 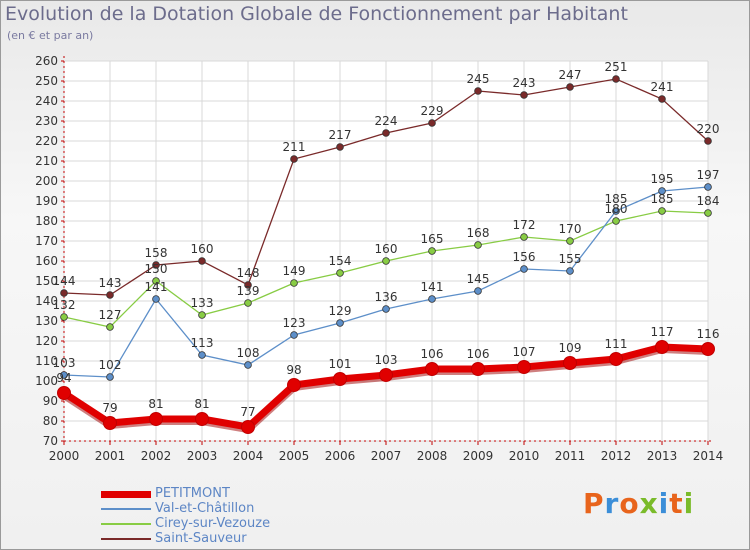 I want to click on logo-letter: P, so click(x=594, y=503).